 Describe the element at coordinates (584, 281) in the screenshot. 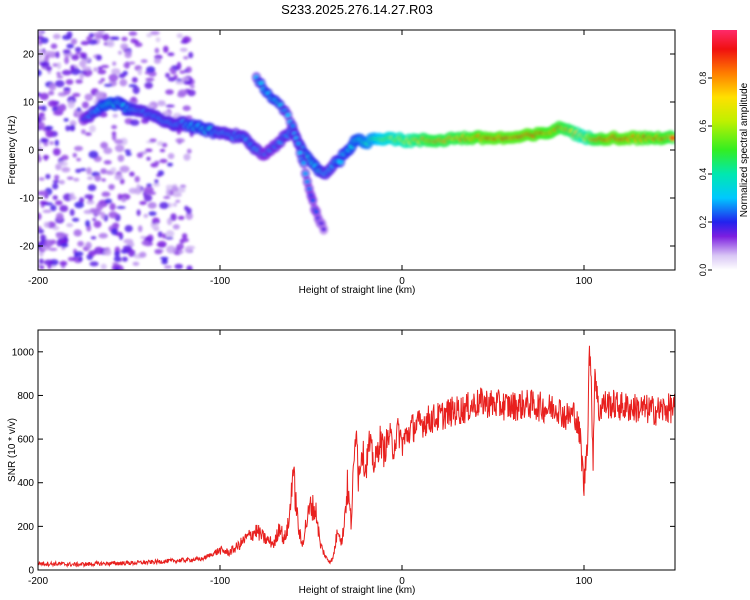

I see `x-tick-label: 100` at that location.